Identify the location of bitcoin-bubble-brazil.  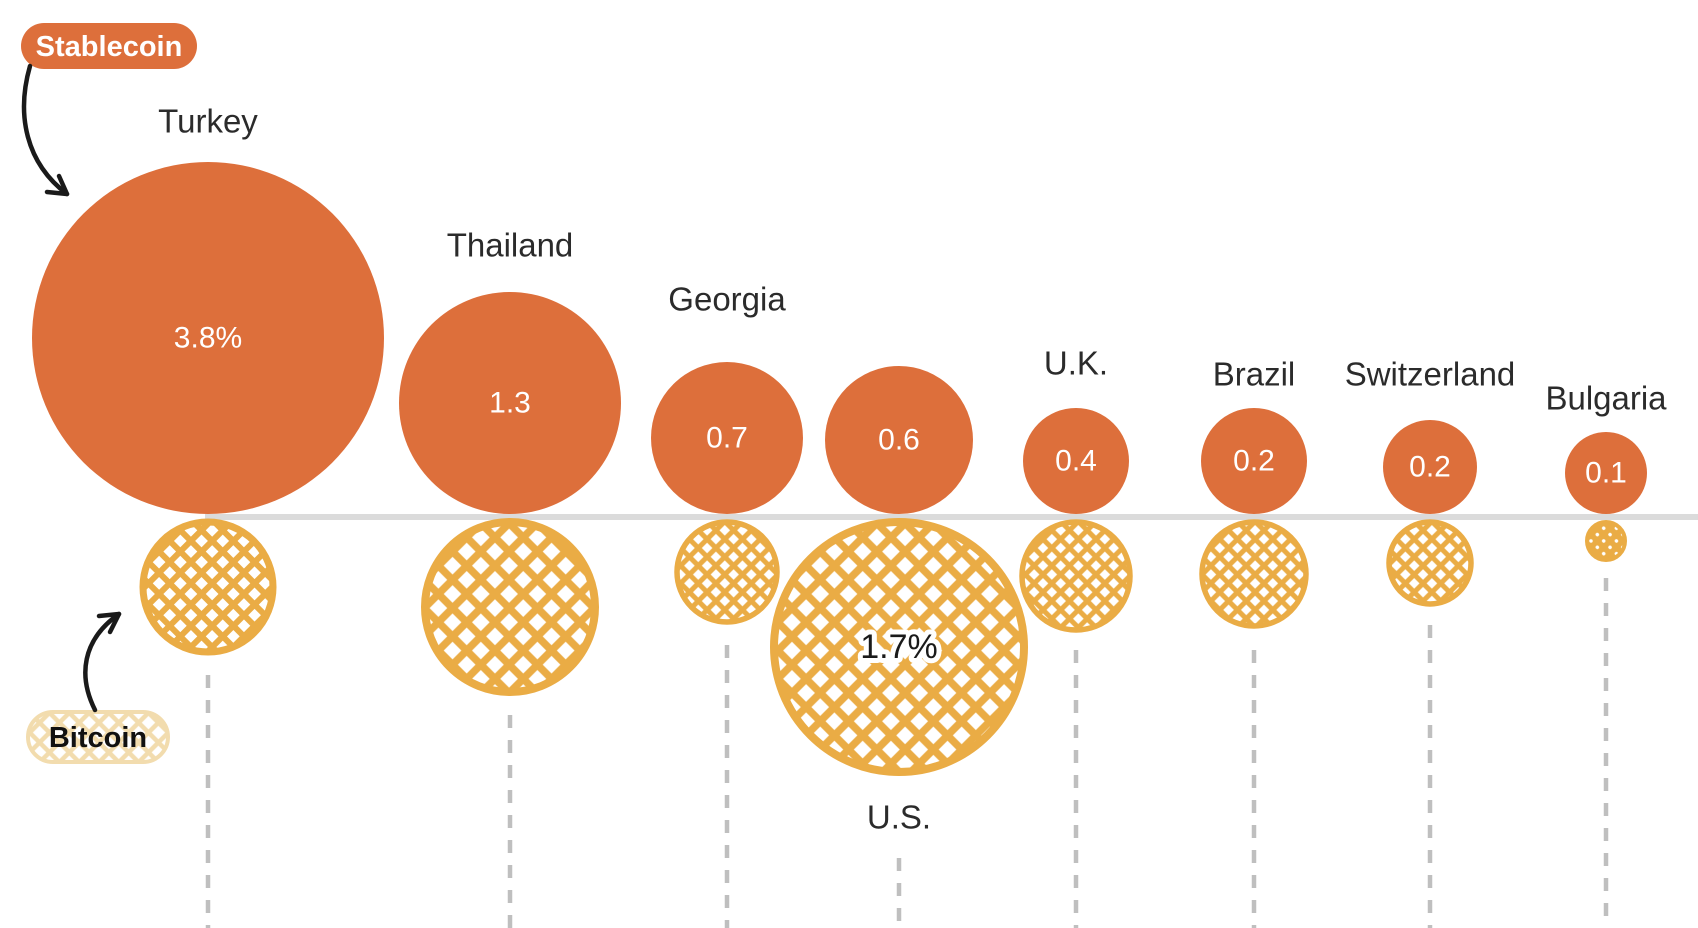
(1254, 574).